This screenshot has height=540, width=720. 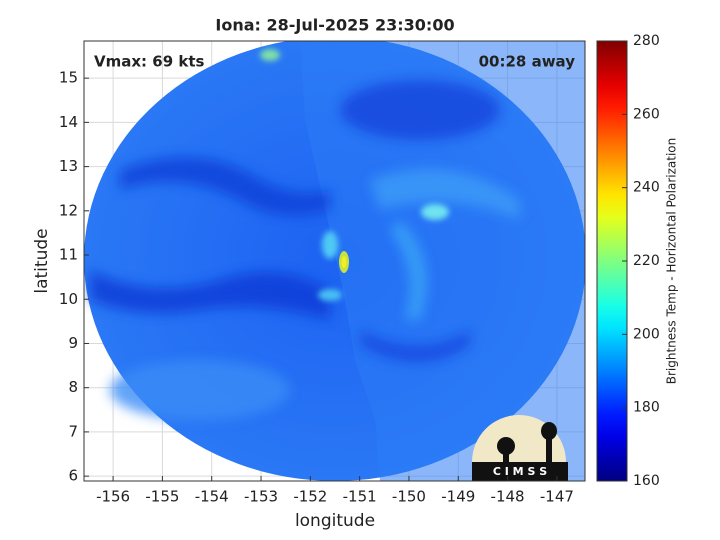 What do you see at coordinates (68, 210) in the screenshot?
I see `y-tick-label: 12` at bounding box center [68, 210].